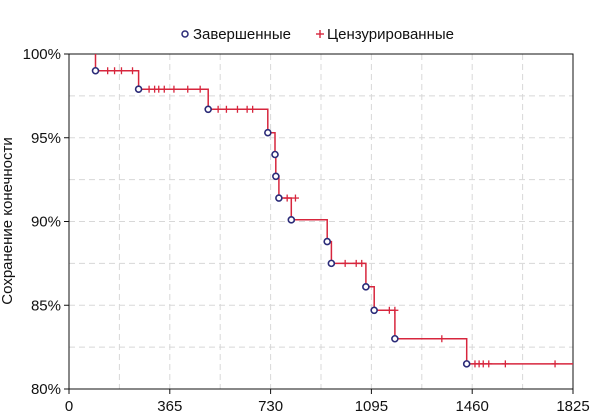  What do you see at coordinates (390, 34) in the screenshot?
I see `legend-censored-label: Цензурированные` at bounding box center [390, 34].